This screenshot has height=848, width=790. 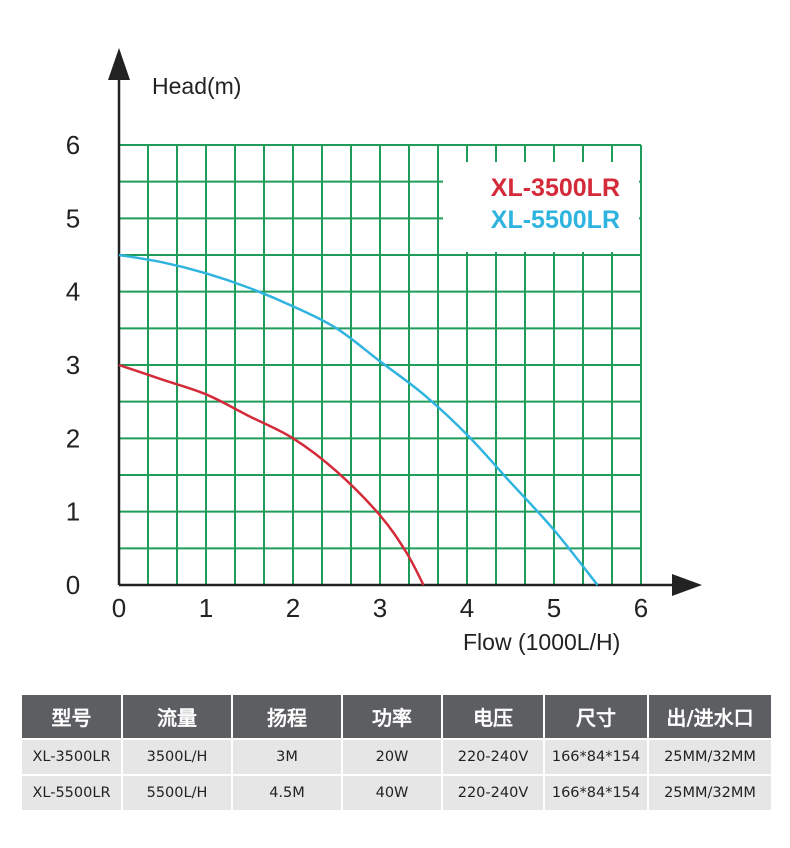 I want to click on y-tick-label: 3, so click(x=73, y=365).